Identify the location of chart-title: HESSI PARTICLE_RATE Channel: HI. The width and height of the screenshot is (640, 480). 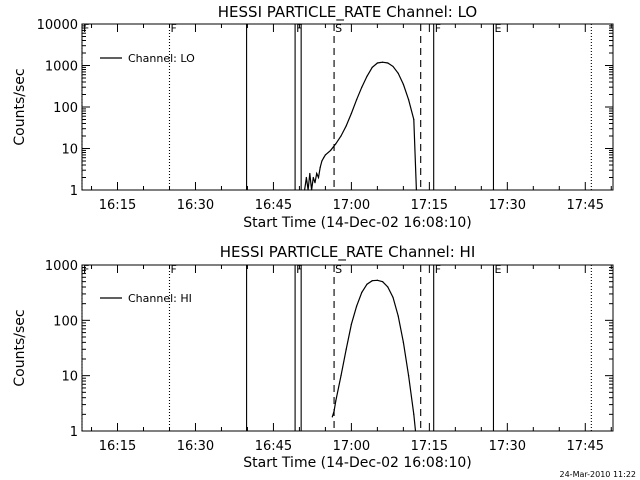
(348, 252).